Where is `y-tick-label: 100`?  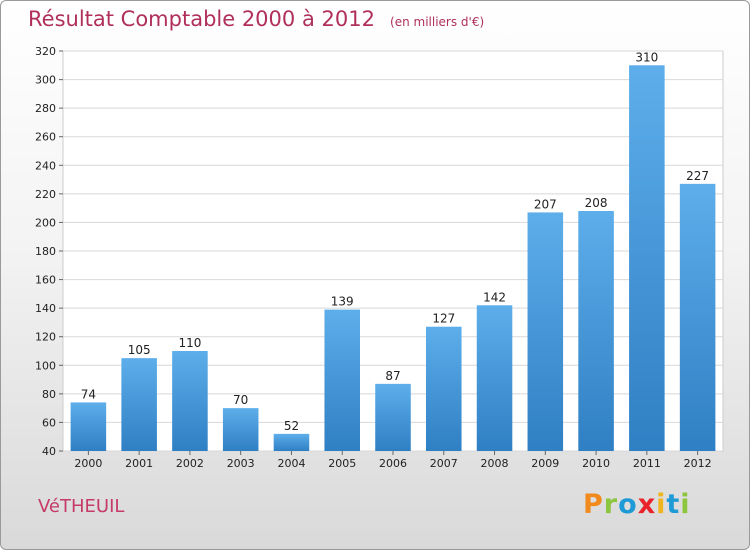
y-tick-label: 100 is located at coordinates (45, 365).